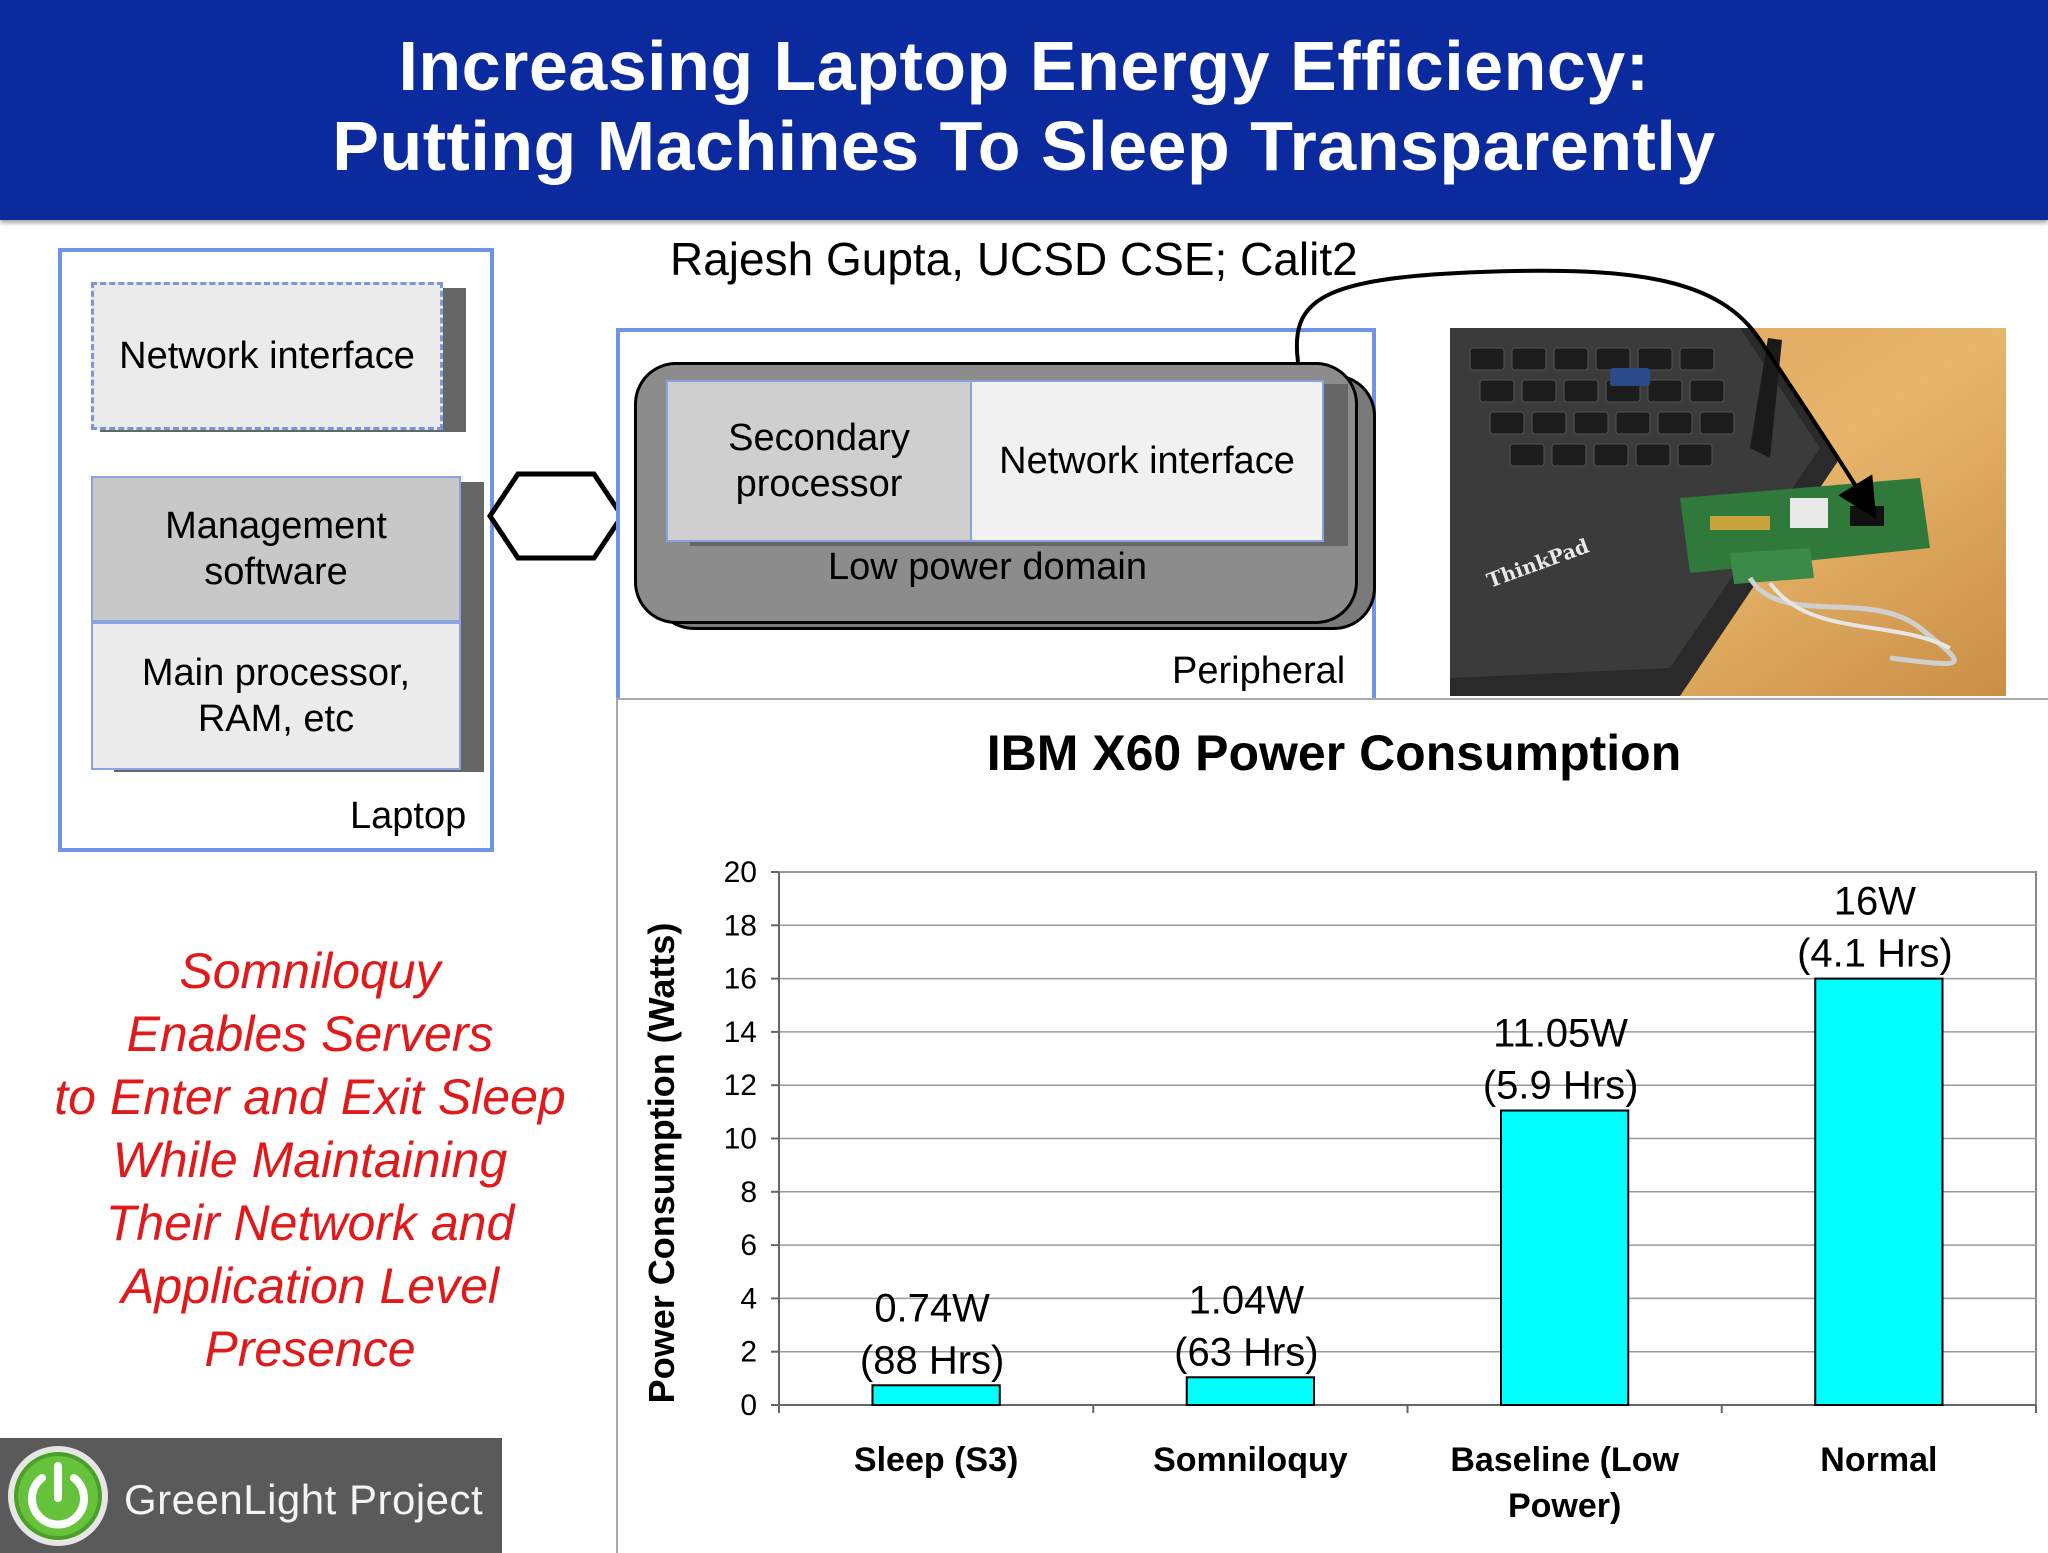 The width and height of the screenshot is (2048, 1553). Describe the element at coordinates (310, 1034) in the screenshot. I see `caption-line-2: Enables Servers` at that location.